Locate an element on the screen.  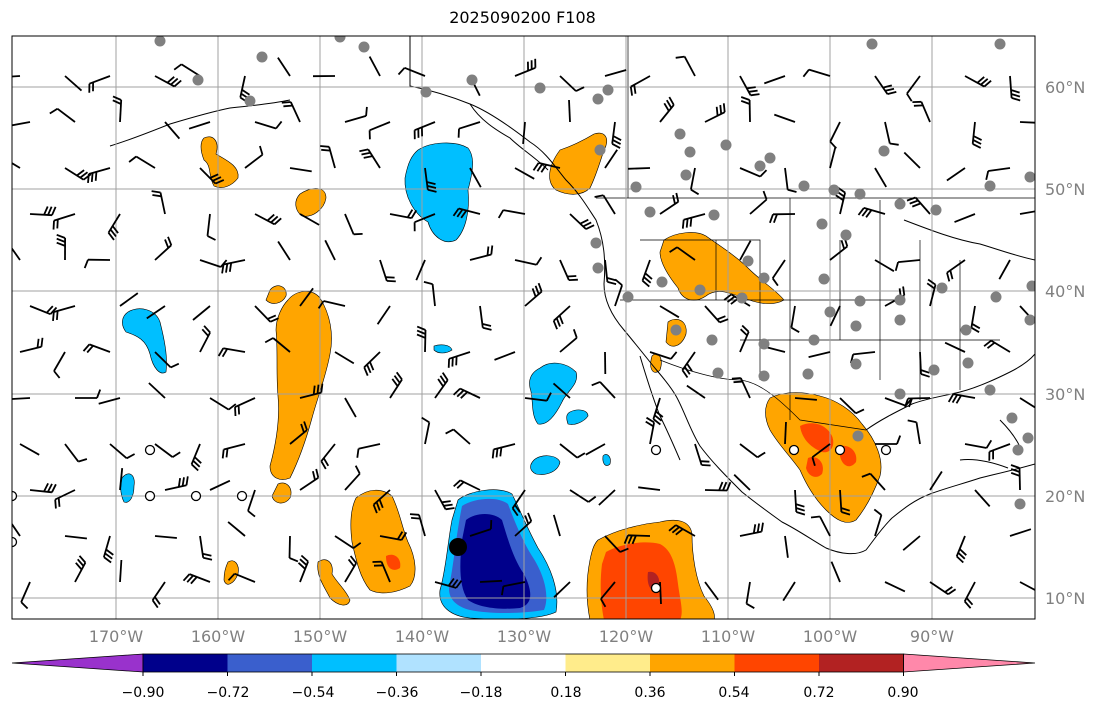
colorbar-tick-label: −0.90 is located at coordinates (143, 693).